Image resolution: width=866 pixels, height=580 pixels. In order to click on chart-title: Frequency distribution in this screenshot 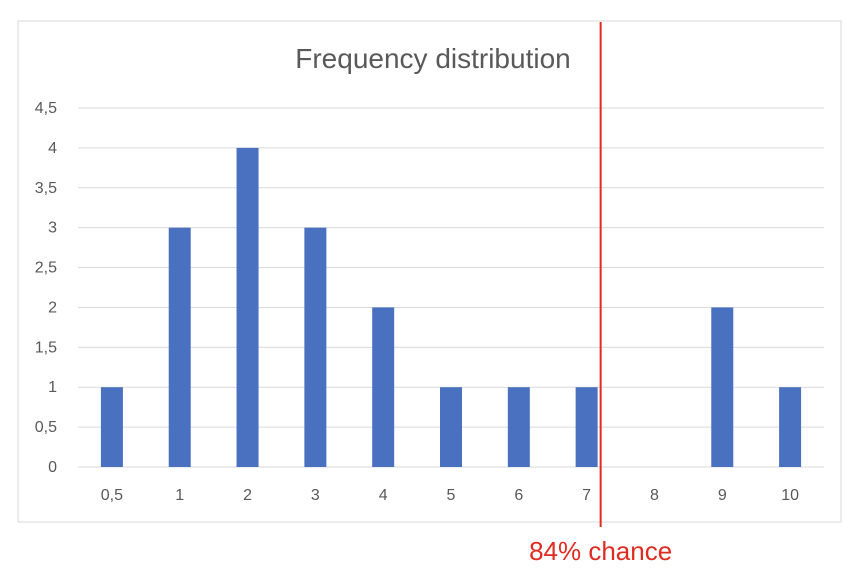, I will do `click(432, 58)`.